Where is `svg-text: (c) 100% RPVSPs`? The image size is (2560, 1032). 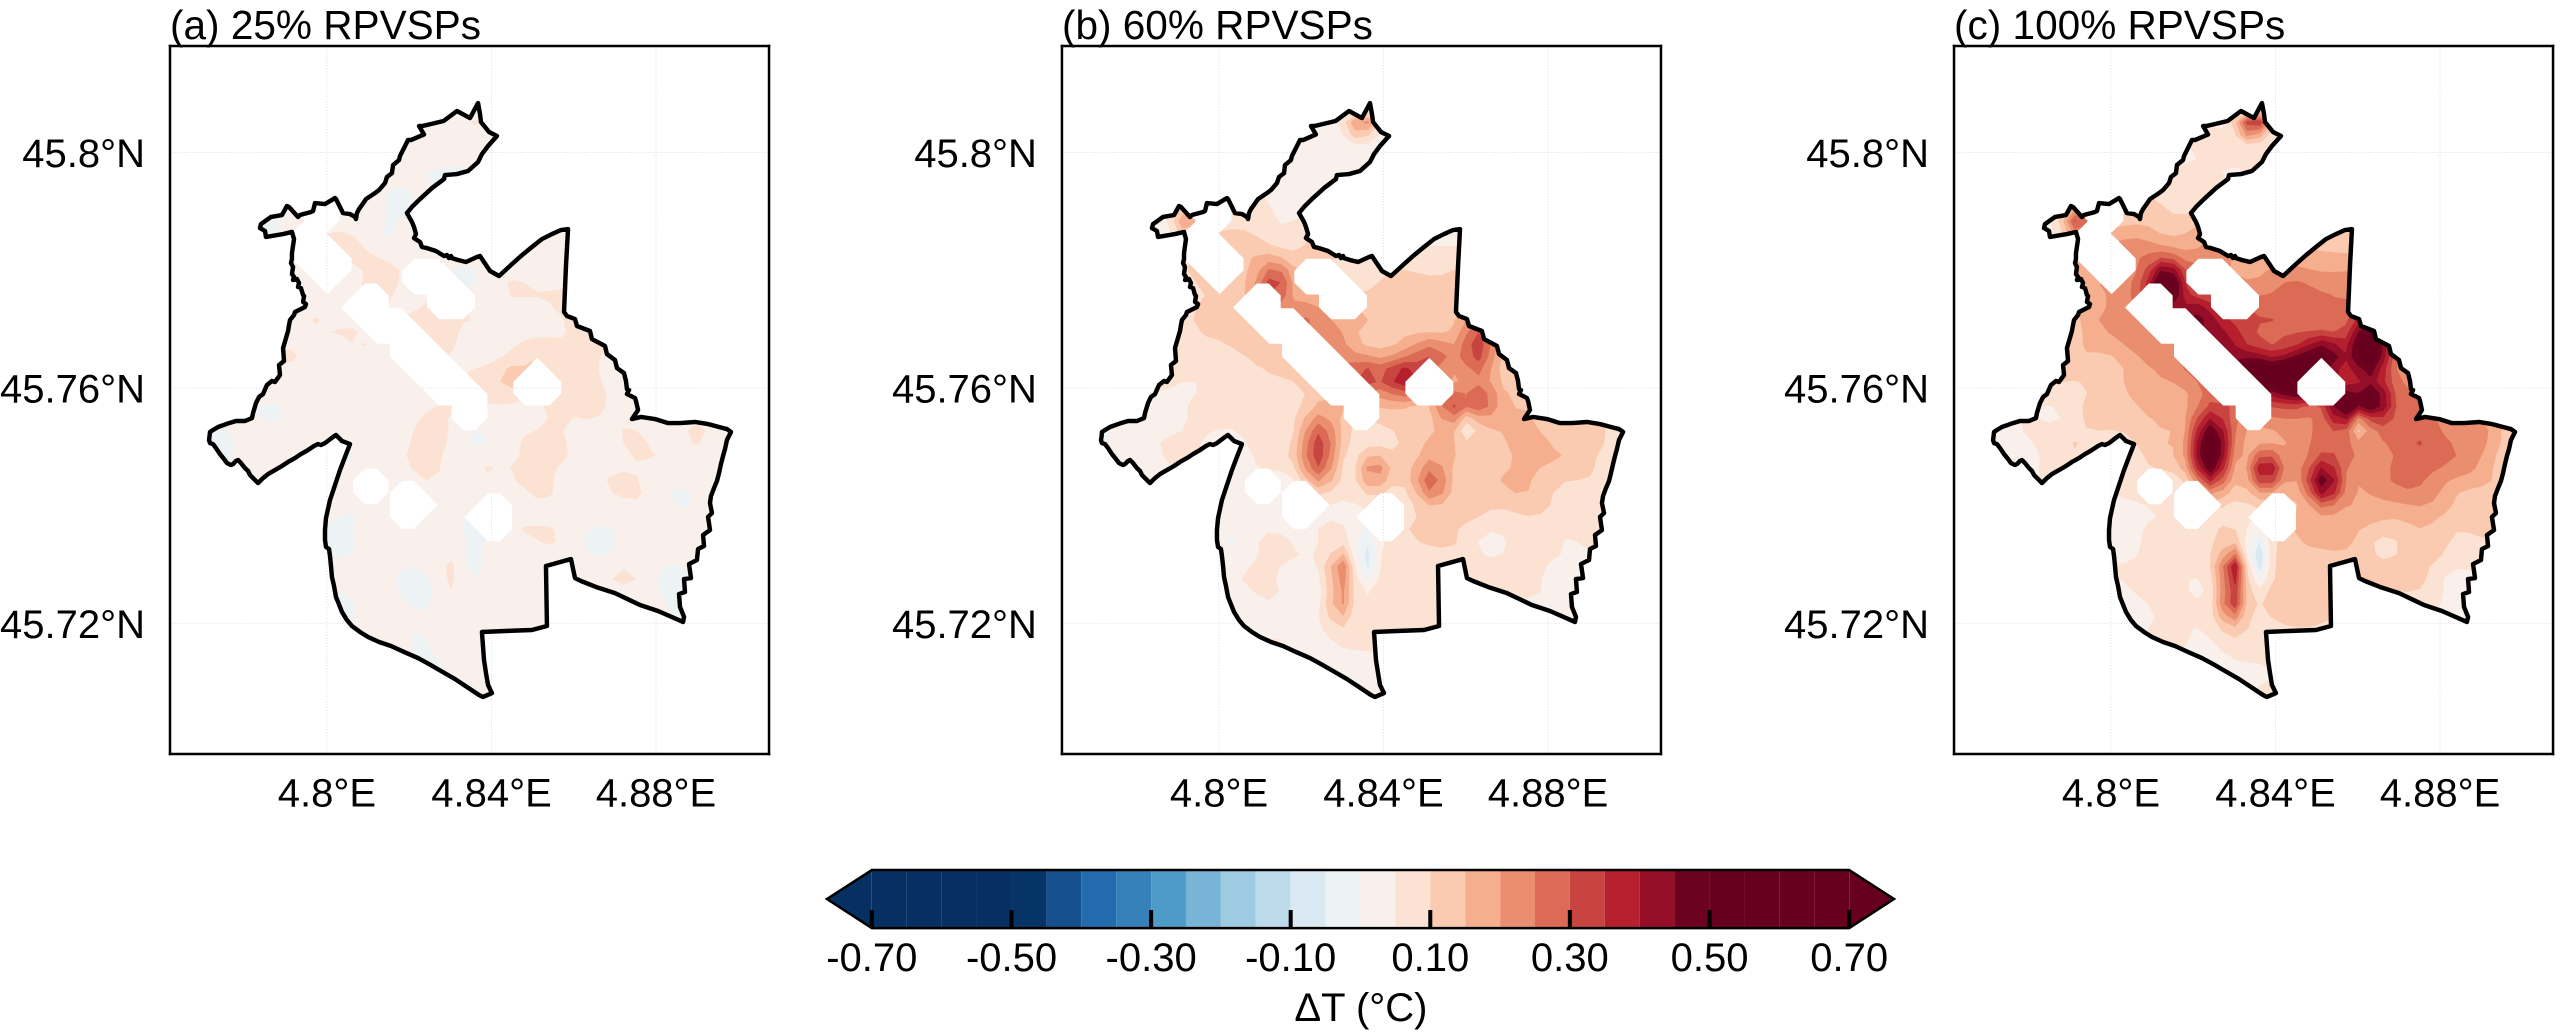
svg-text: (c) 100% RPVSPs is located at coordinates (2119, 25).